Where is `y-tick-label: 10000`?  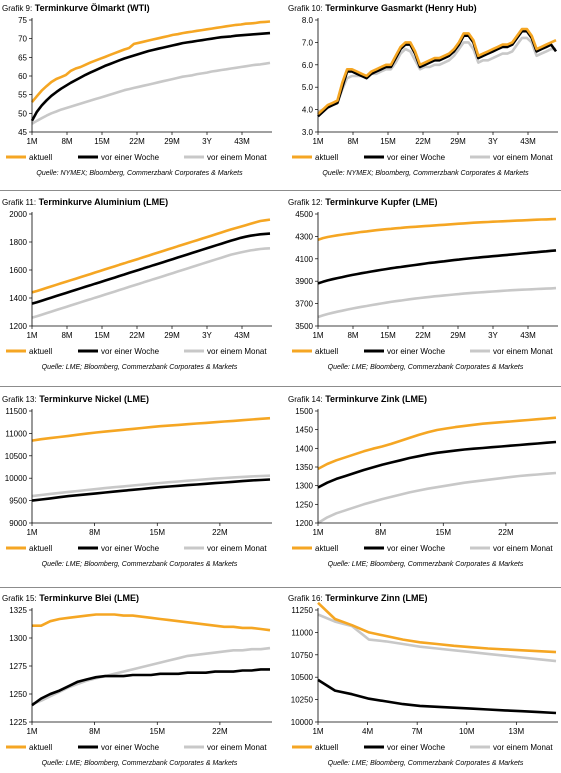 y-tick-label: 10000 is located at coordinates (302, 722).